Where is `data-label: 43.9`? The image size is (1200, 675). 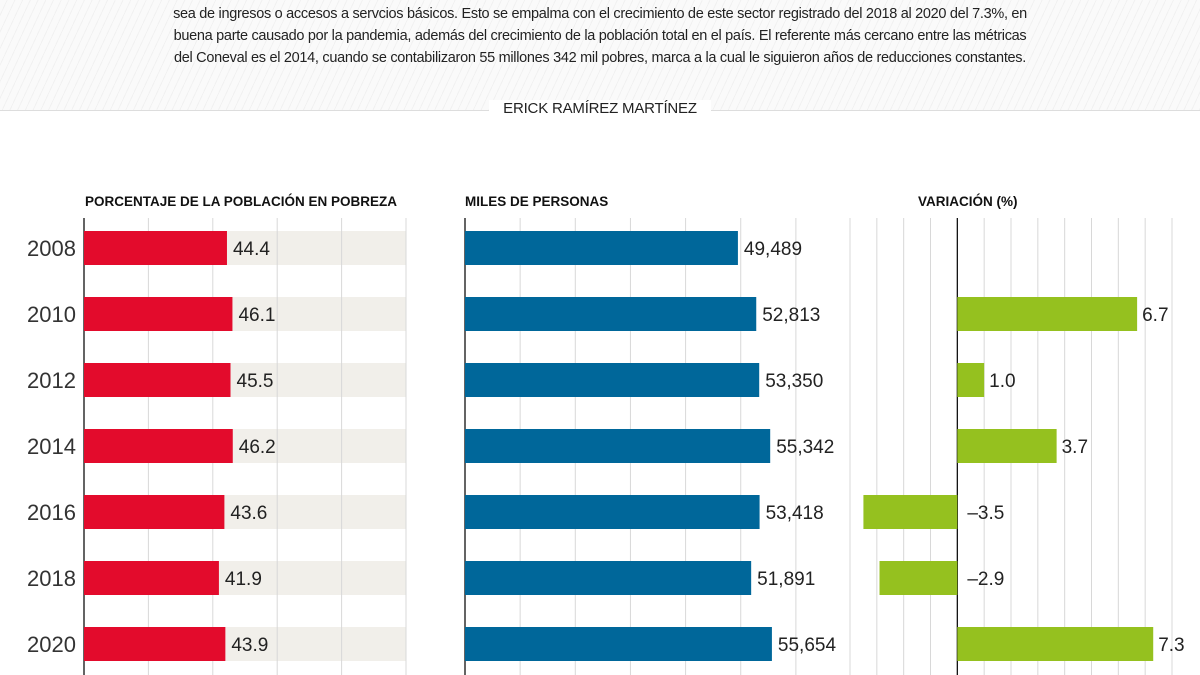
data-label: 43.9 is located at coordinates (249, 645).